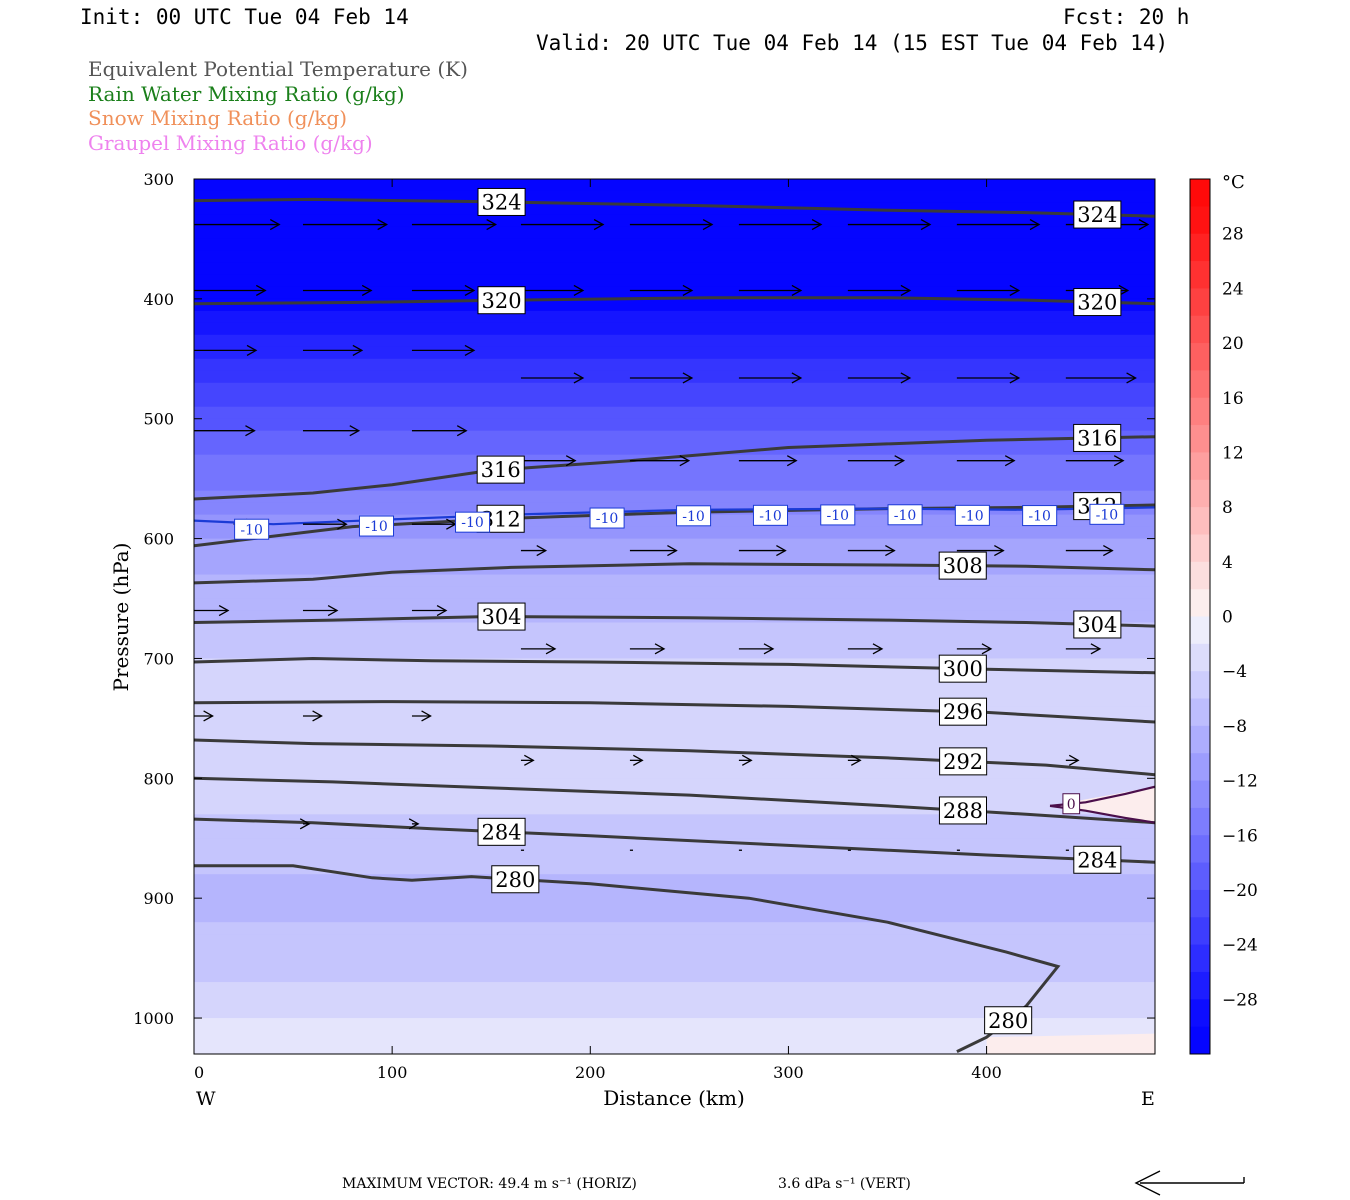 The width and height of the screenshot is (1350, 1200). Describe the element at coordinates (1227, 508) in the screenshot. I see `colorbar-tick-label: 8` at that location.